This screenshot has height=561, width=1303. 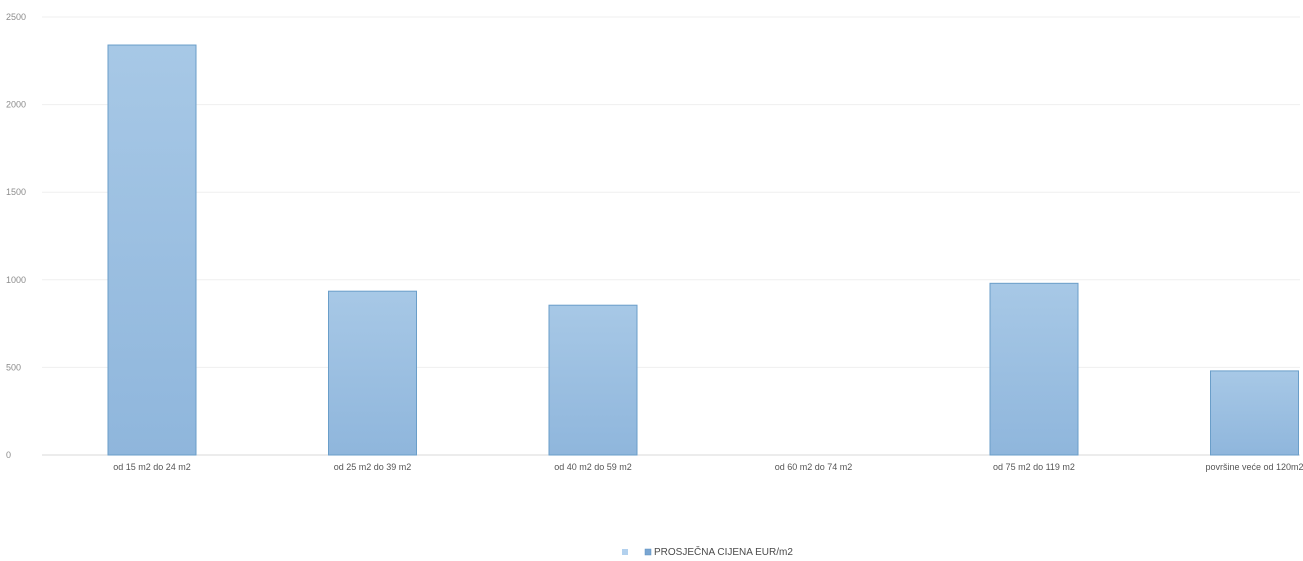 What do you see at coordinates (16, 105) in the screenshot?
I see `y-tick-label: 2000` at bounding box center [16, 105].